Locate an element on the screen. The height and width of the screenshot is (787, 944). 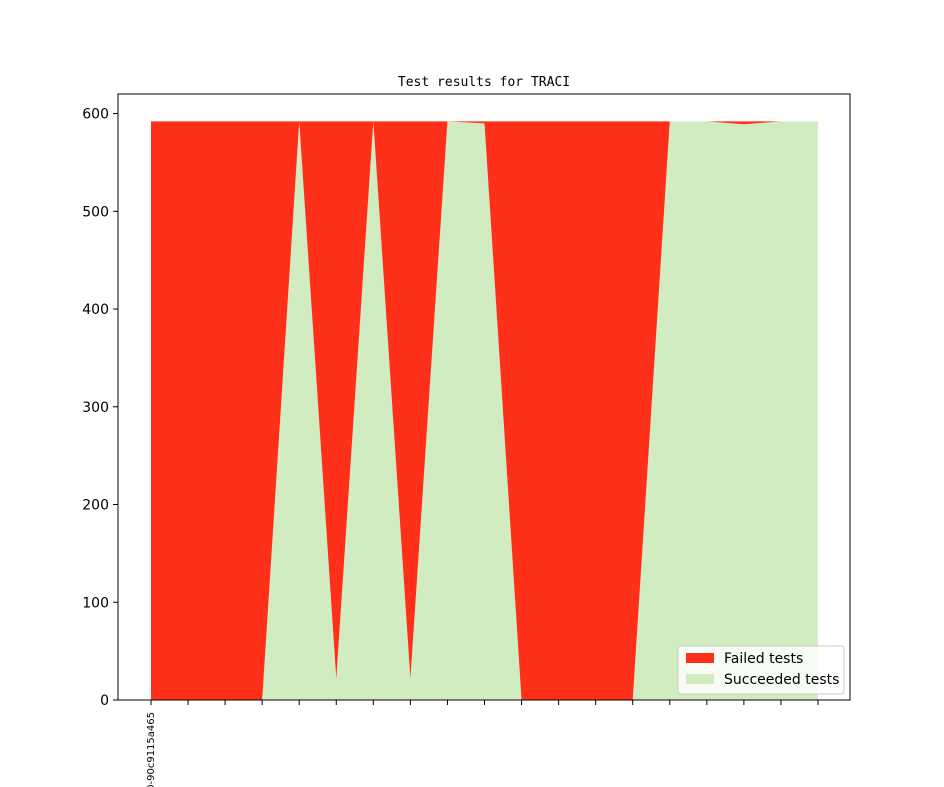
legend-label-failed-tests: Failed tests is located at coordinates (763, 659).